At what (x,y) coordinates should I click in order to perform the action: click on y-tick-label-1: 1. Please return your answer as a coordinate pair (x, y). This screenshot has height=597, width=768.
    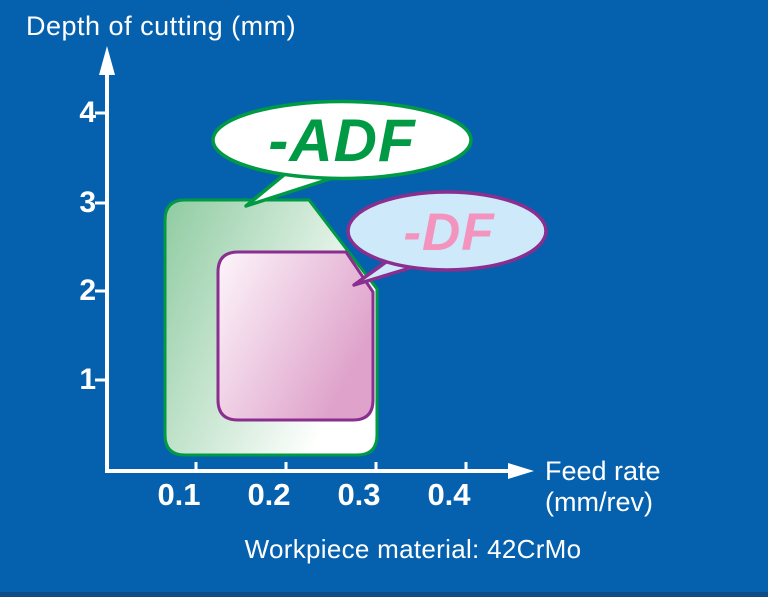
    Looking at the image, I should click on (87, 379).